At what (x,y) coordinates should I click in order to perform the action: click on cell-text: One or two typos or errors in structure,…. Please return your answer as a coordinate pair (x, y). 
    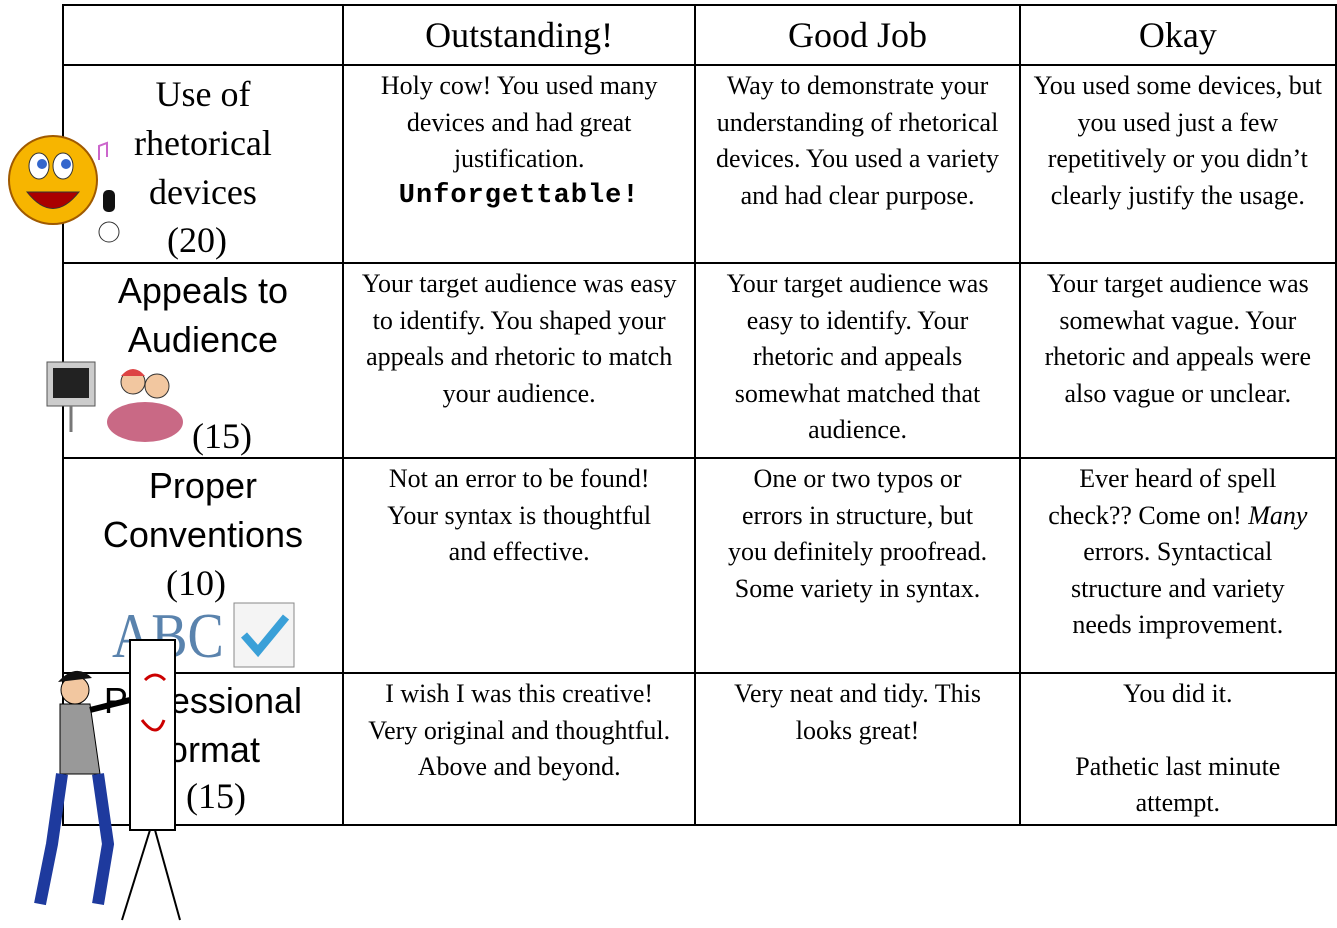
    Looking at the image, I should click on (857, 533).